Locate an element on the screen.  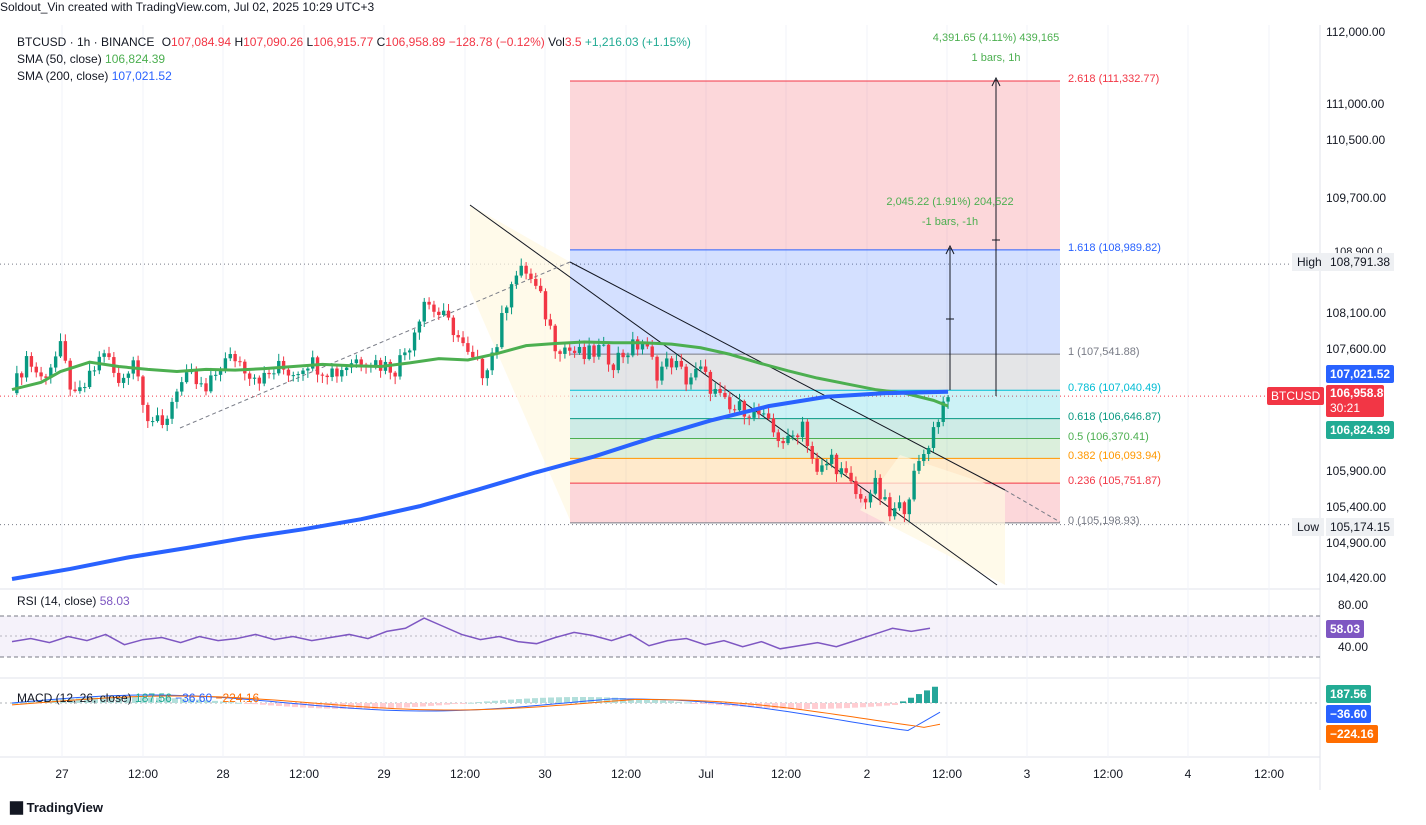
sma50-label: SMA (50, close) is located at coordinates (59, 59).